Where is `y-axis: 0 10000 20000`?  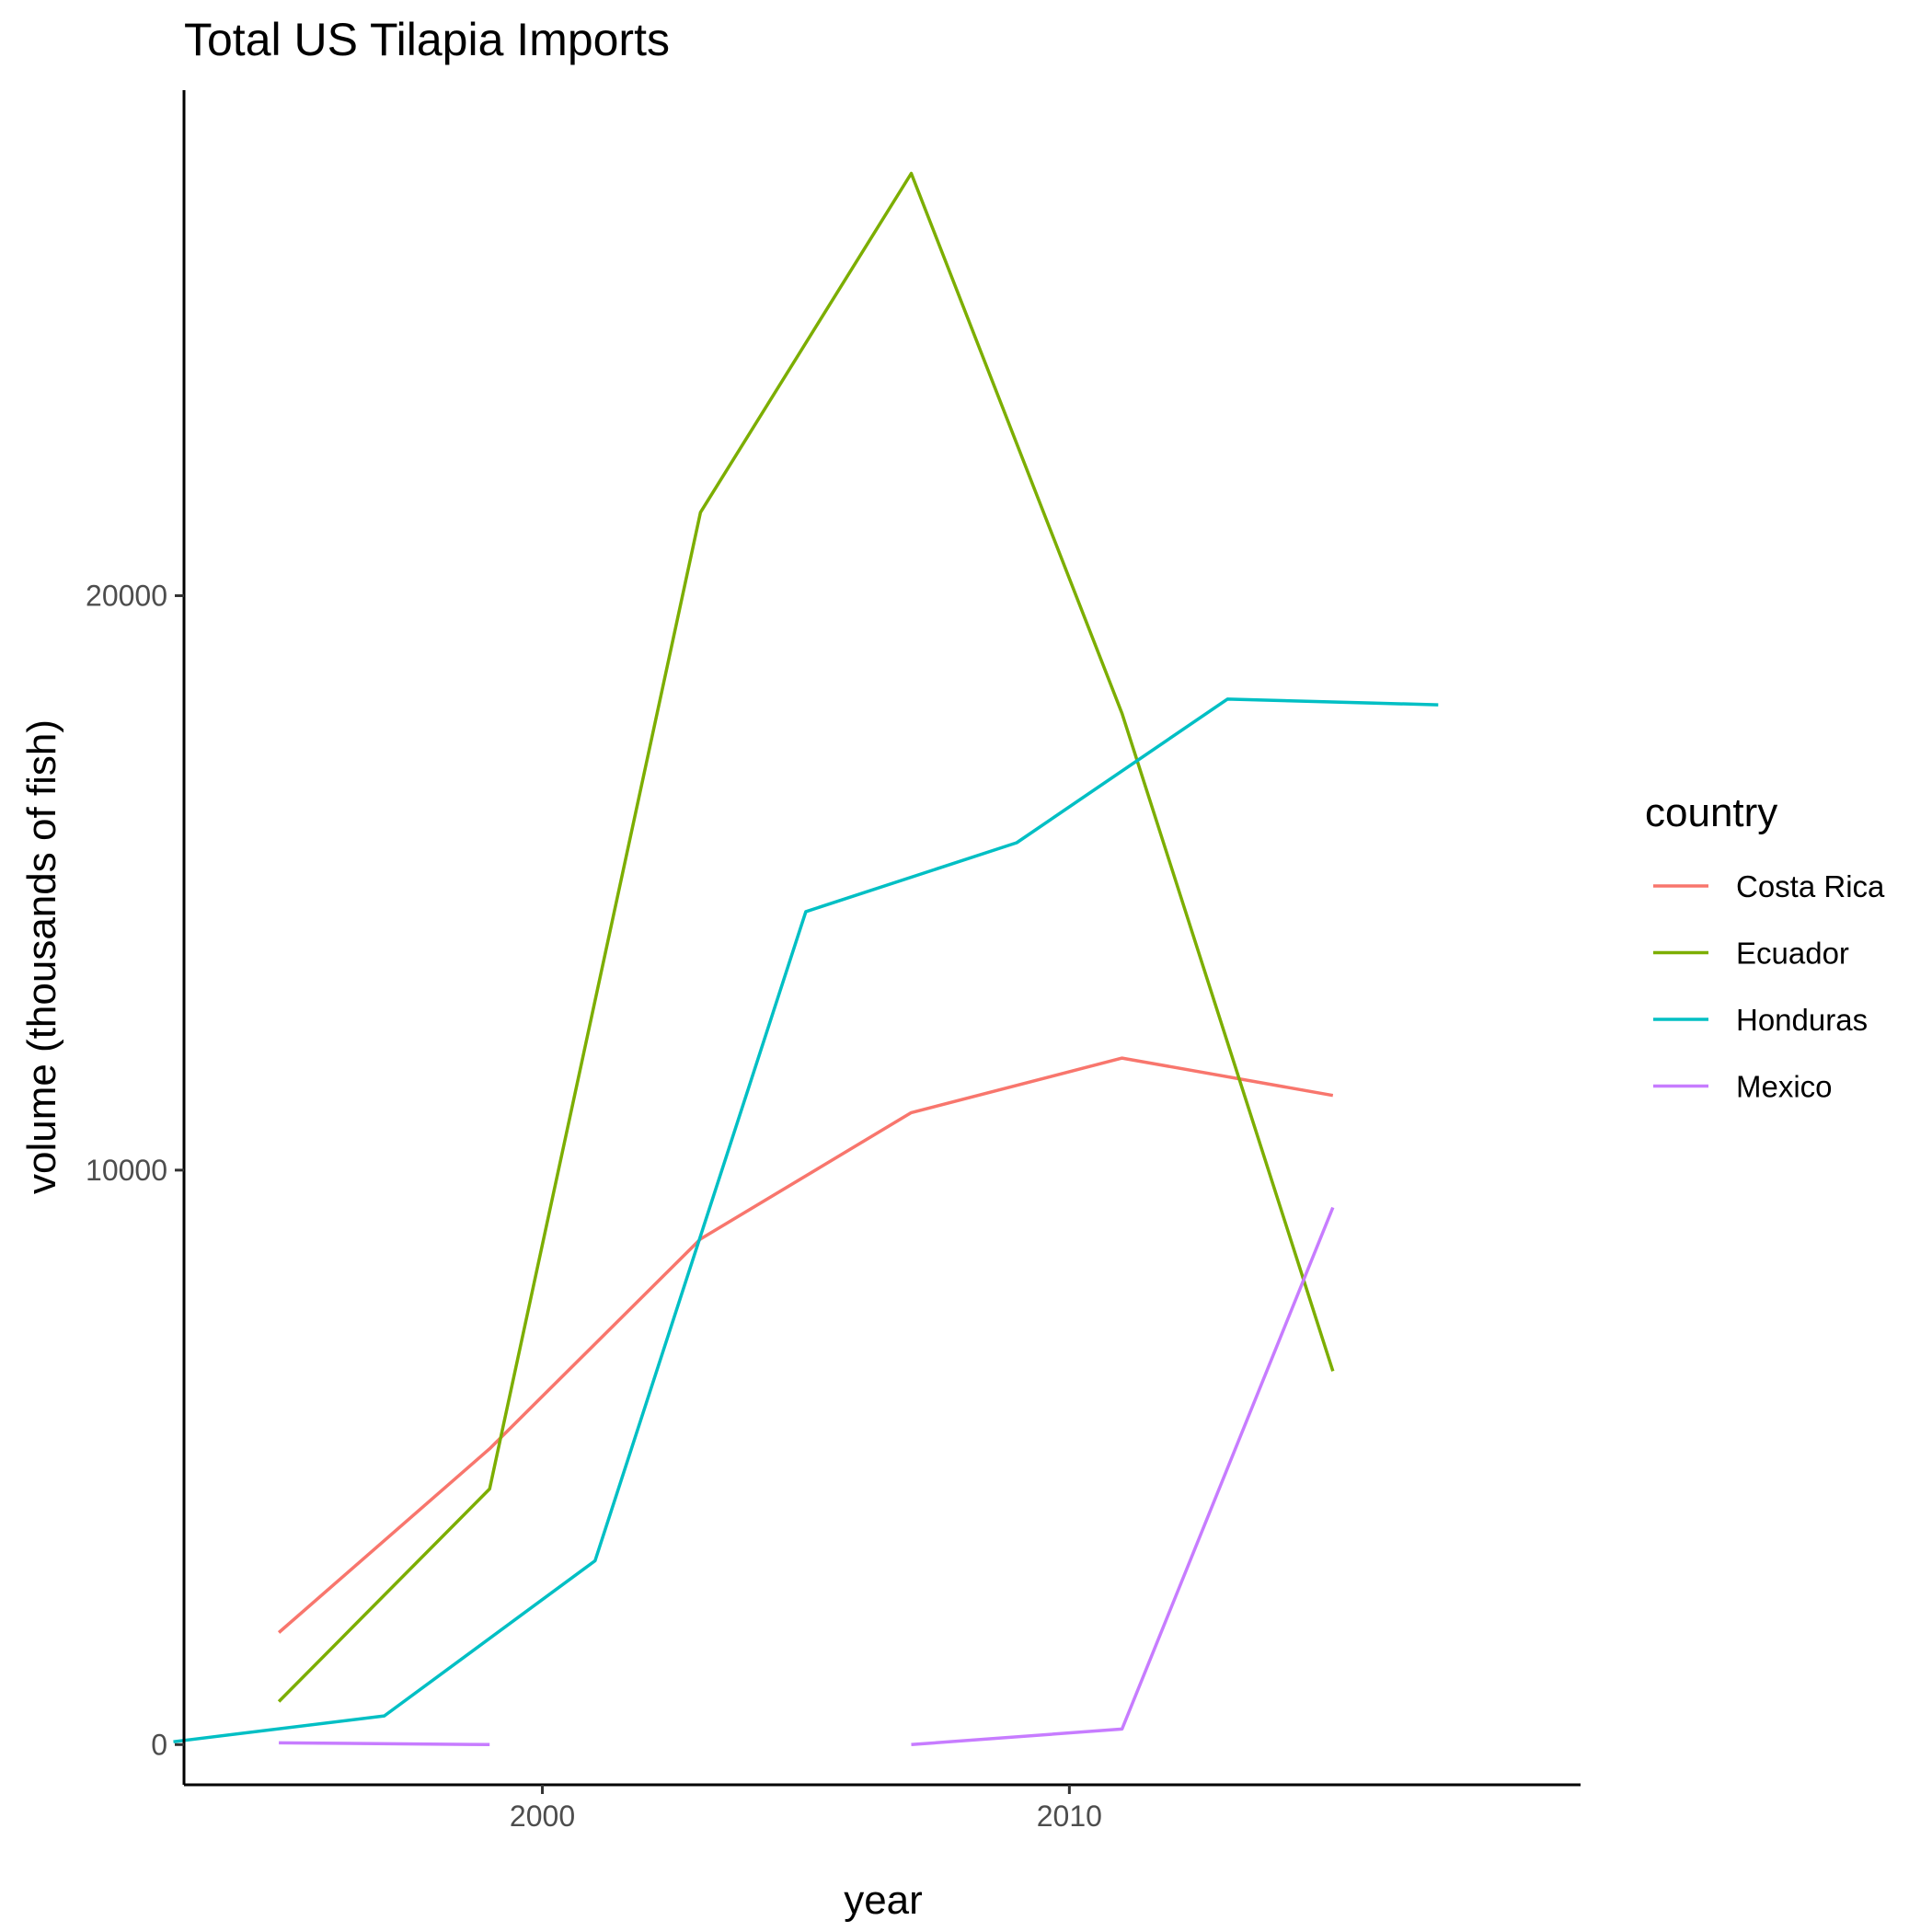
y-axis: 0 10000 20000 is located at coordinates (136, 937).